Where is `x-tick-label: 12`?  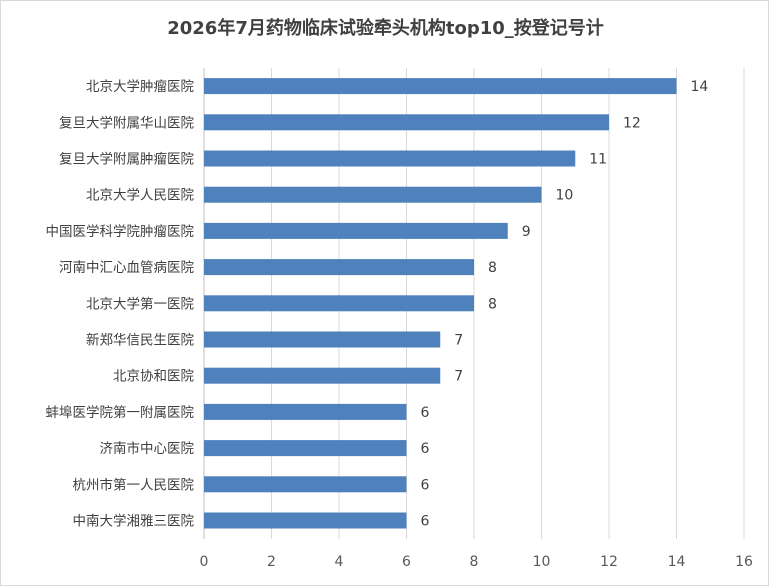
x-tick-label: 12 is located at coordinates (609, 562).